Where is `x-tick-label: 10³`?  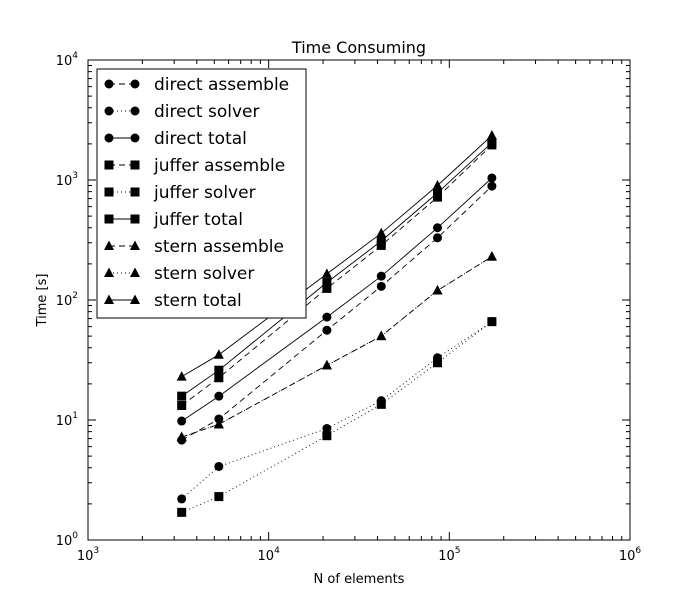
x-tick-label: 10³ is located at coordinates (88, 555).